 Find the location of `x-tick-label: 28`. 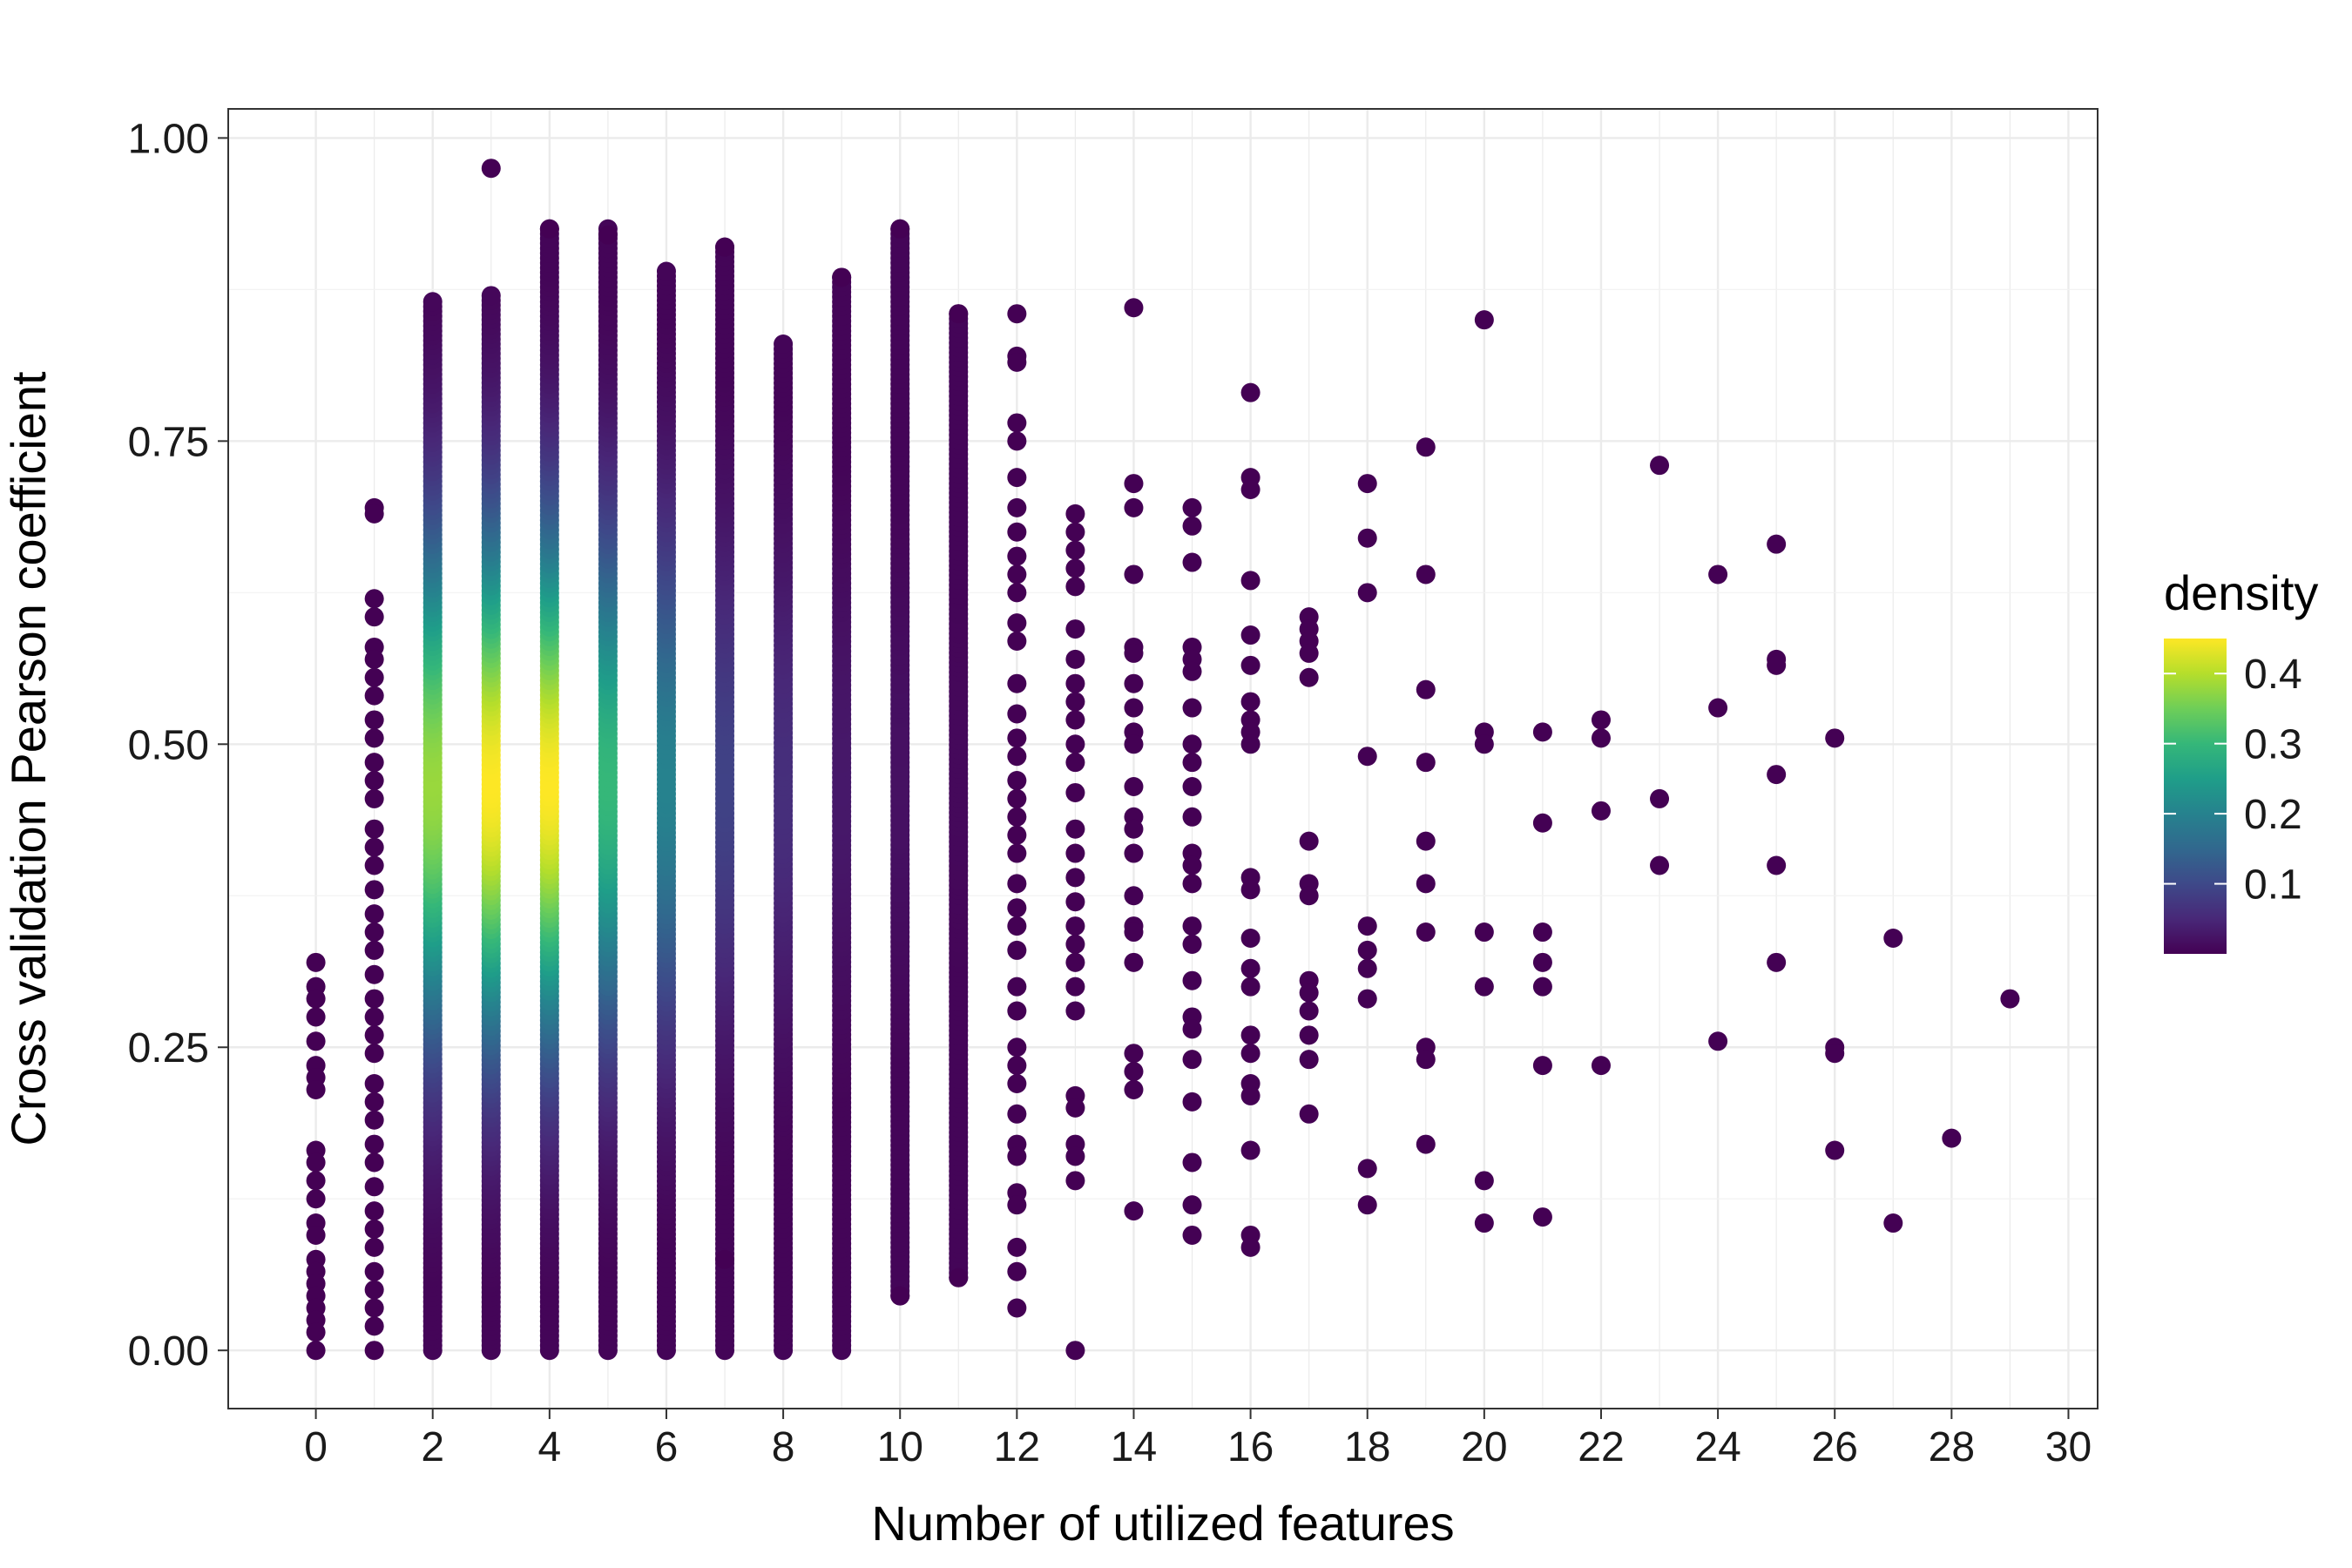

x-tick-label: 28 is located at coordinates (1952, 1447).